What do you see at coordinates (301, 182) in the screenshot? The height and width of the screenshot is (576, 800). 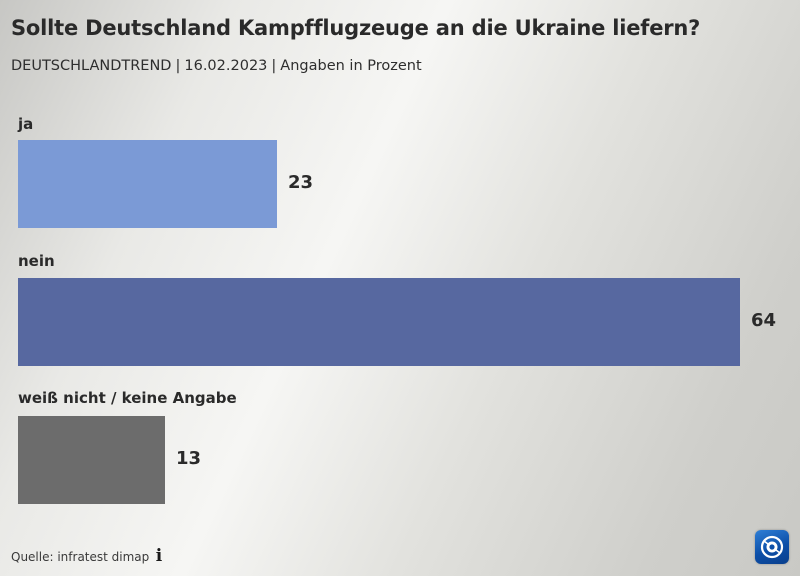 I see `value-label-ja: 23` at bounding box center [301, 182].